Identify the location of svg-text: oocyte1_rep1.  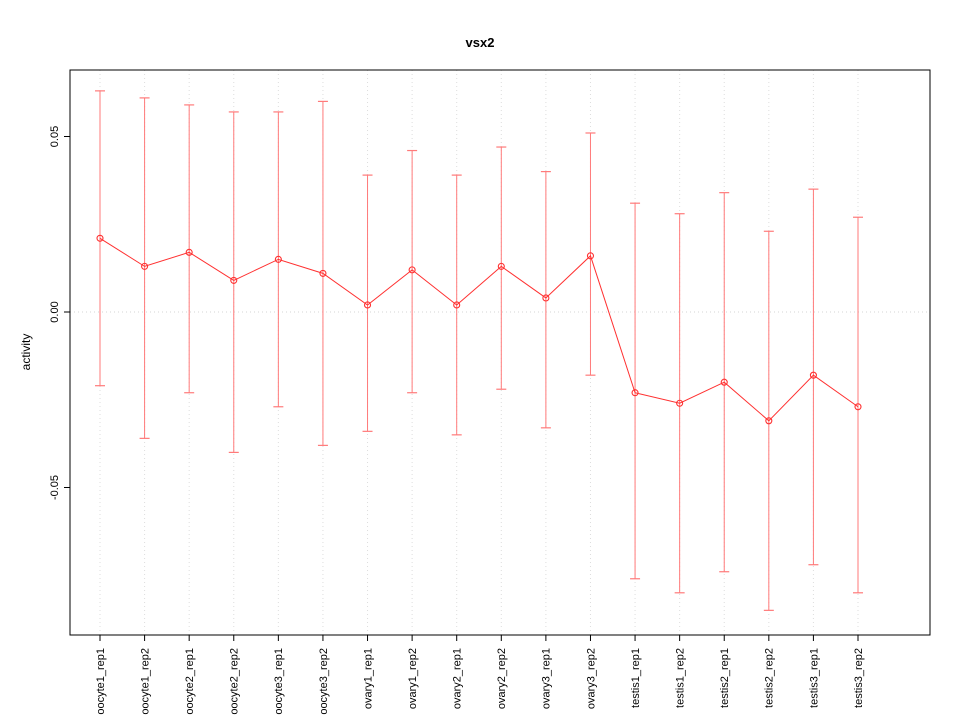
(101, 681).